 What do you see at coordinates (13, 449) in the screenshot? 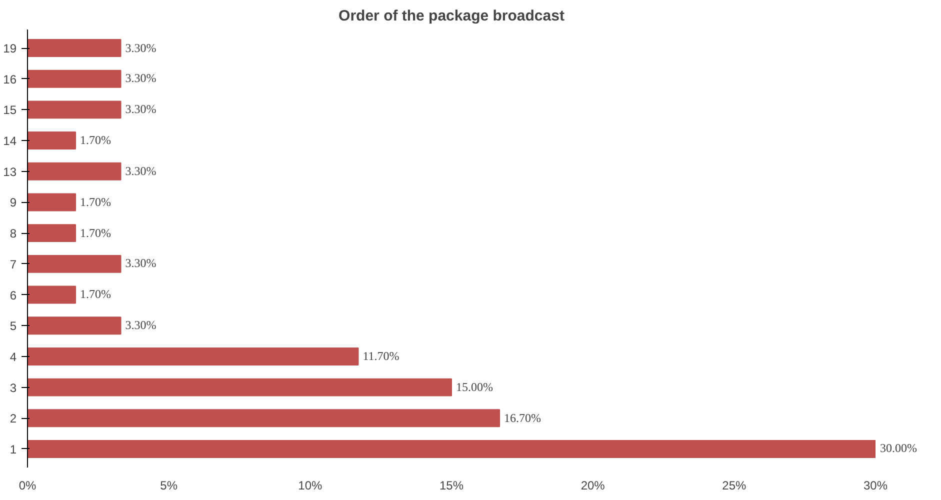
I see `y-tick-label: 1` at bounding box center [13, 449].